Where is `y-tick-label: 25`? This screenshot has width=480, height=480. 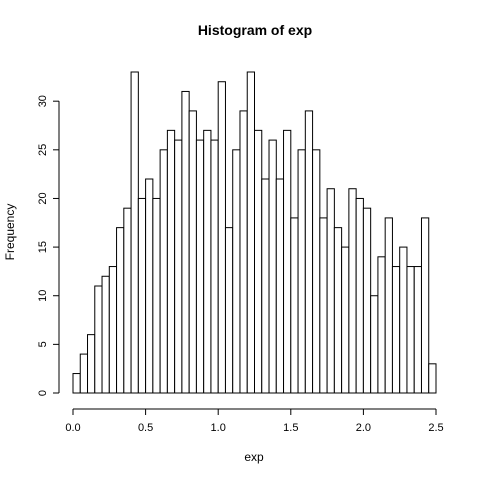
y-tick-label: 25 is located at coordinates (43, 150).